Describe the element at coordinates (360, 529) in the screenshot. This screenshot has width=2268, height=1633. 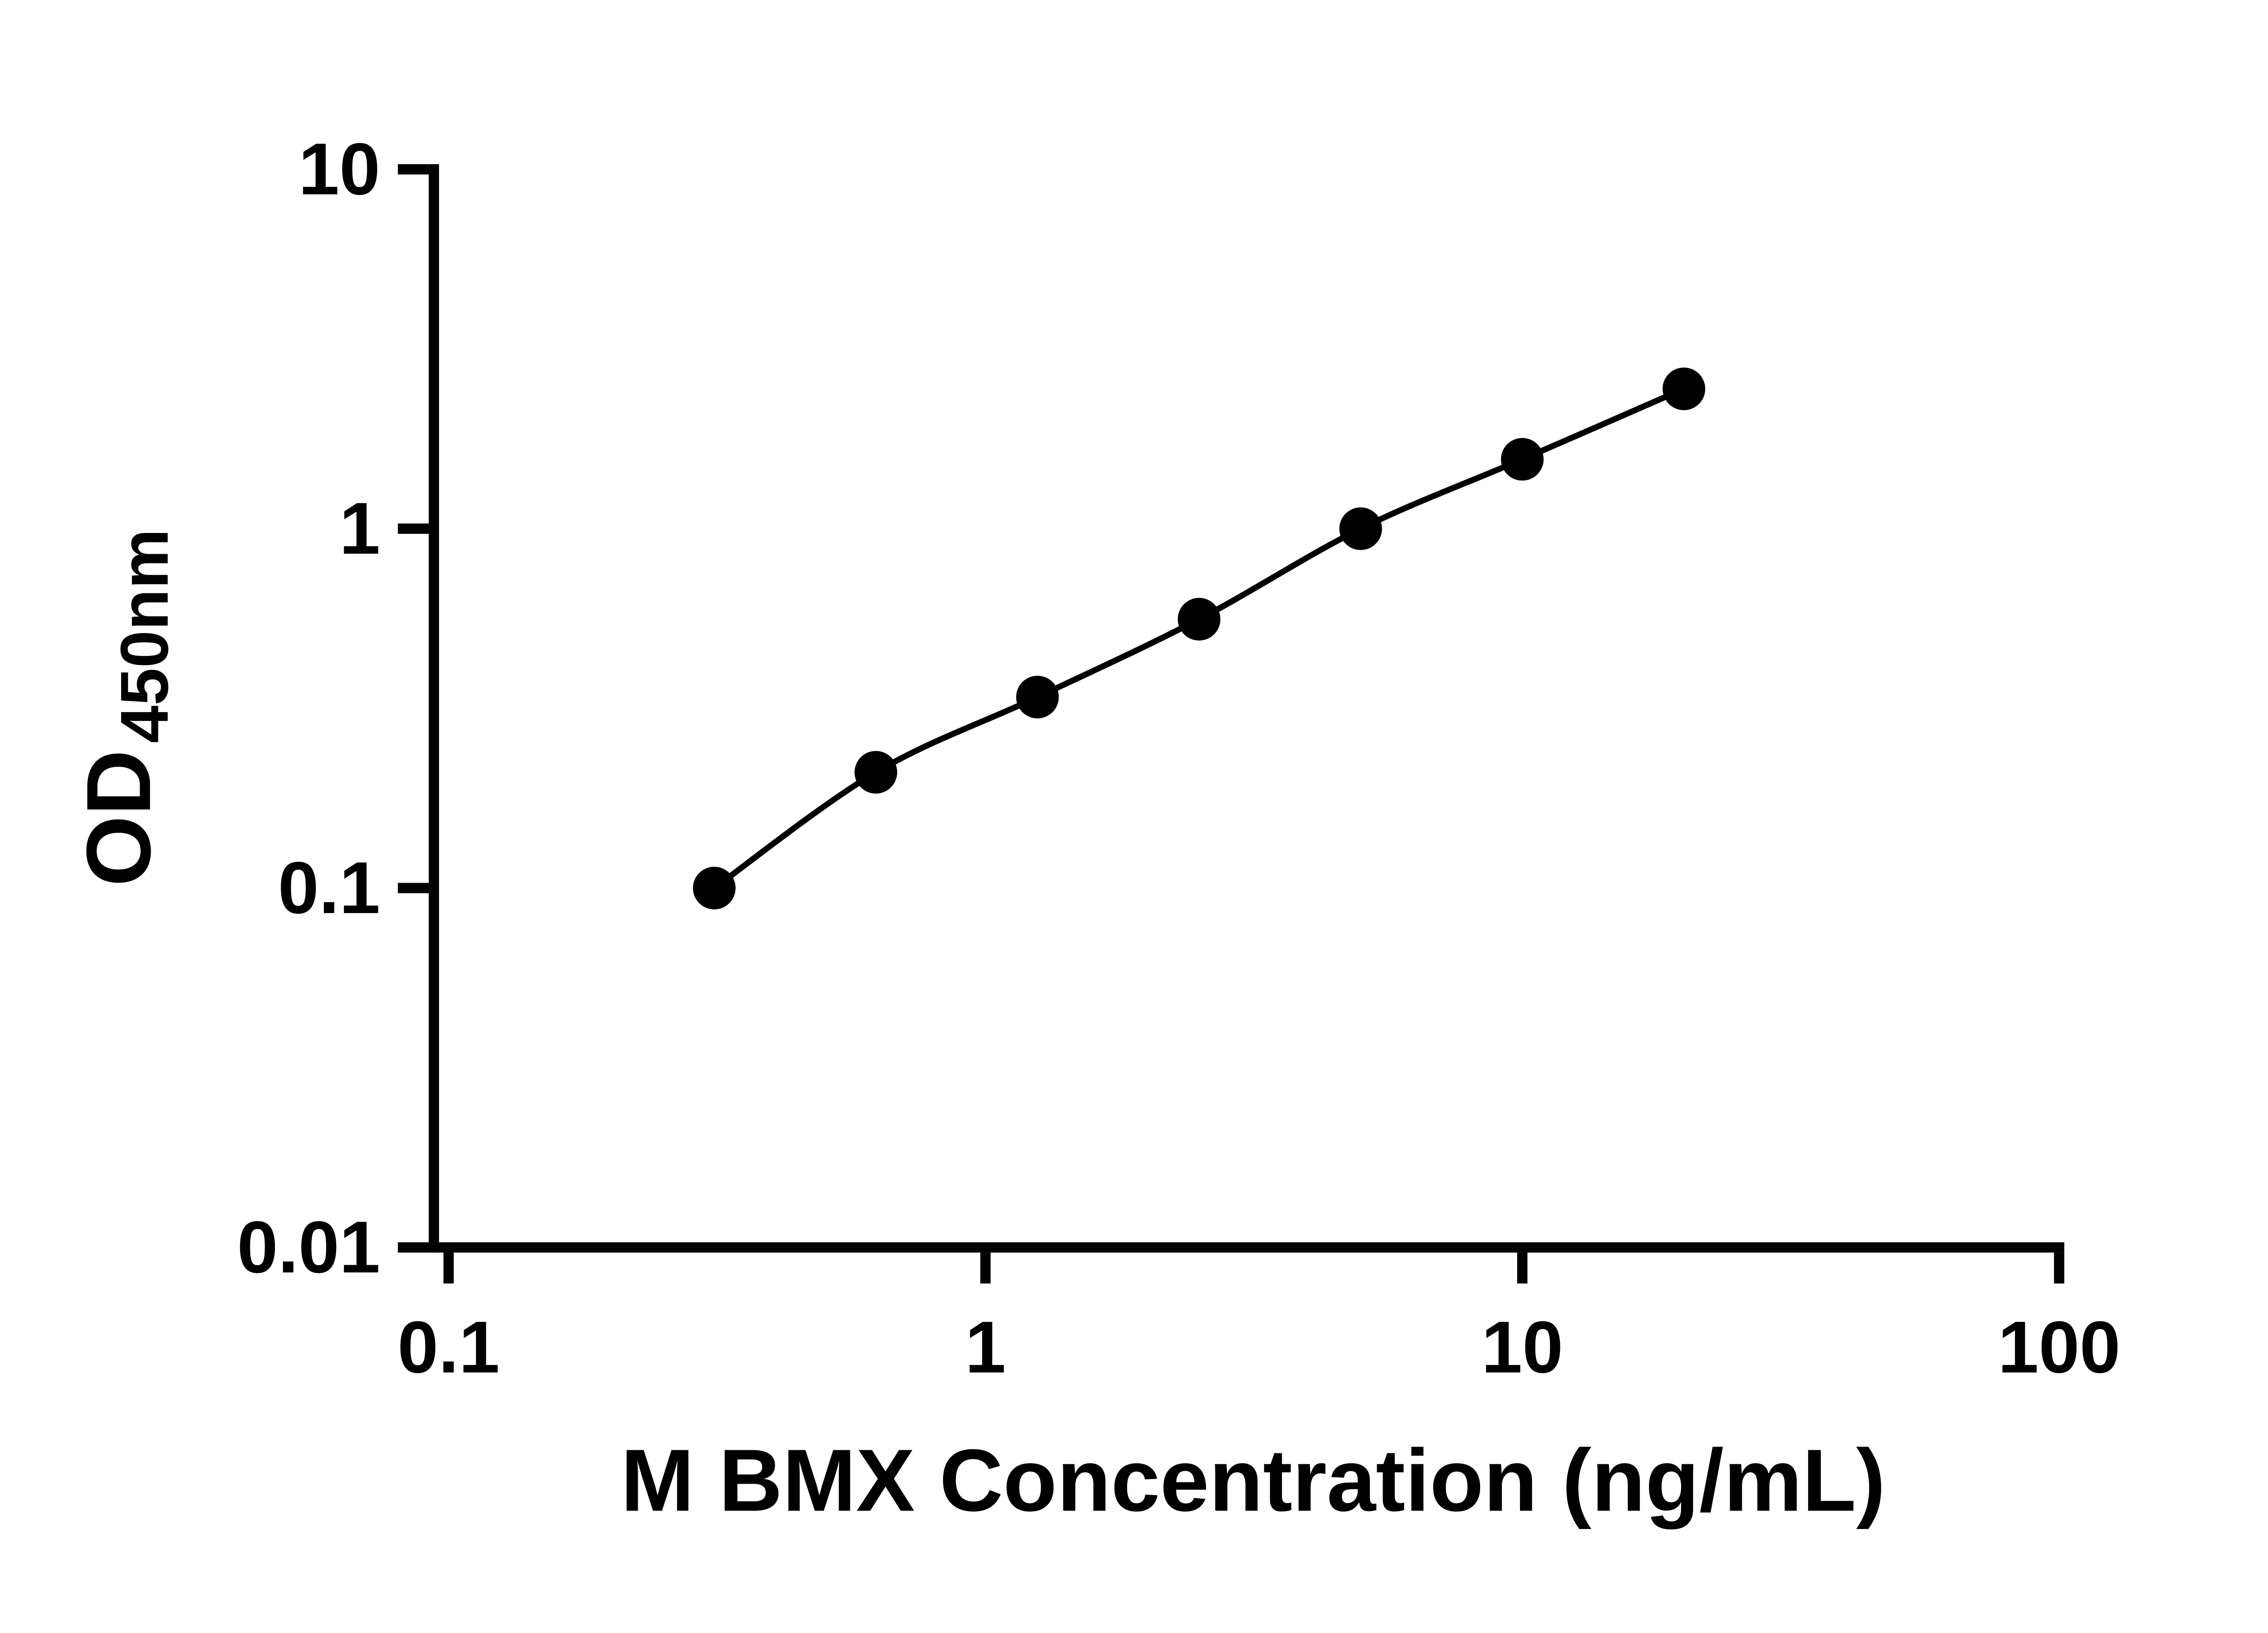
I see `y-tick-label: 1` at that location.